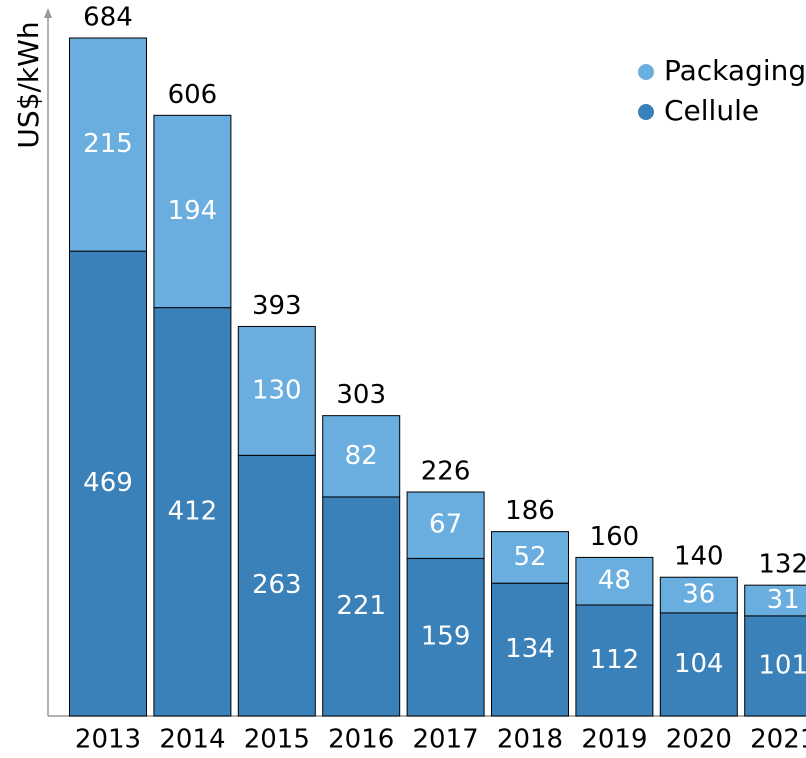 Image resolution: width=806 pixels, height=758 pixels. What do you see at coordinates (699, 740) in the screenshot?
I see `x-tick-label: 2020` at bounding box center [699, 740].